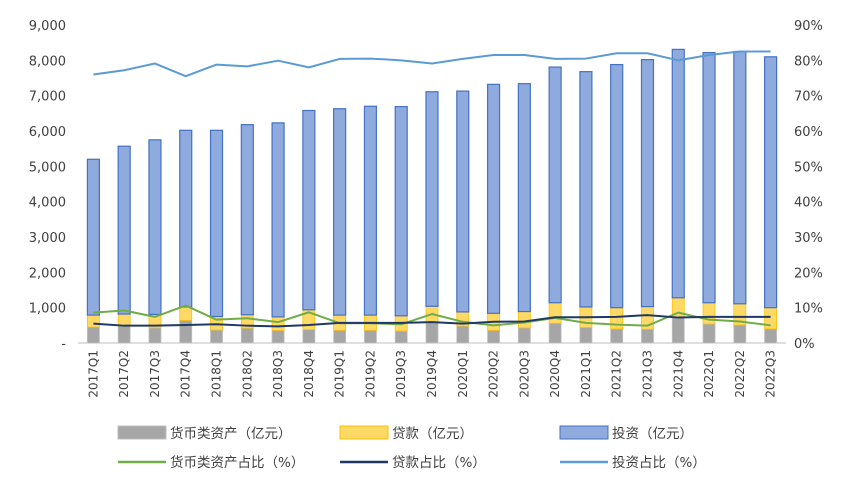 The image size is (849, 486). What do you see at coordinates (124, 374) in the screenshot?
I see `x-tick-label: 2017Q2` at bounding box center [124, 374].